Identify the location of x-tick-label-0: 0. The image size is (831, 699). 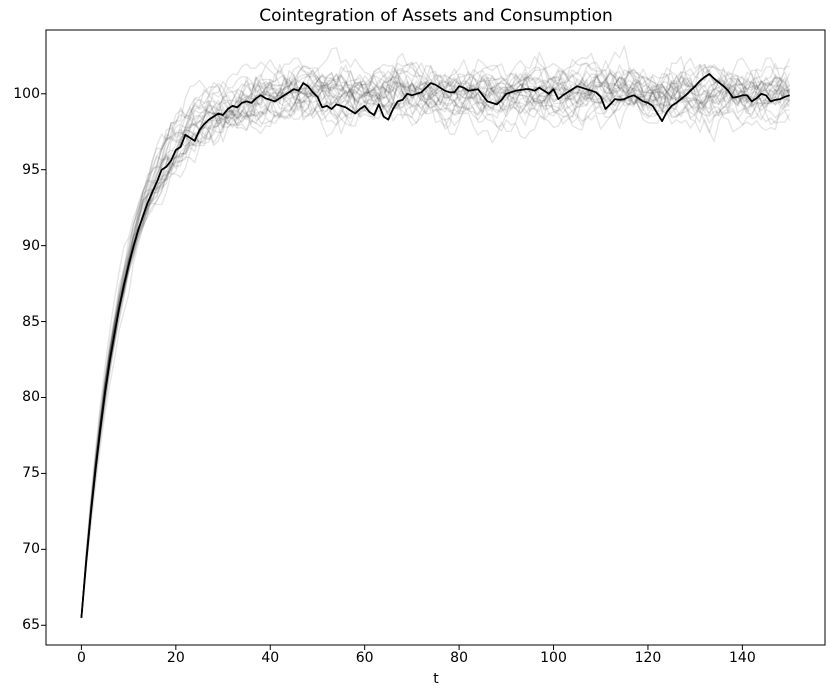
(81, 658).